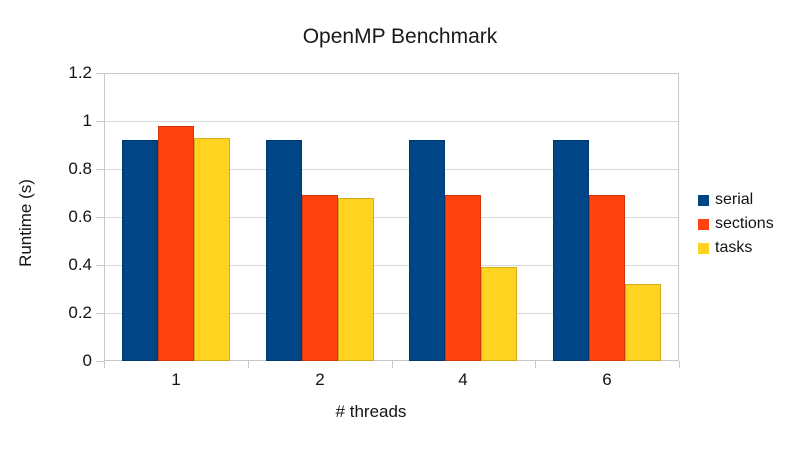 This screenshot has height=450, width=800. What do you see at coordinates (25, 223) in the screenshot?
I see `y-axis-title: Runtime (s)` at bounding box center [25, 223].